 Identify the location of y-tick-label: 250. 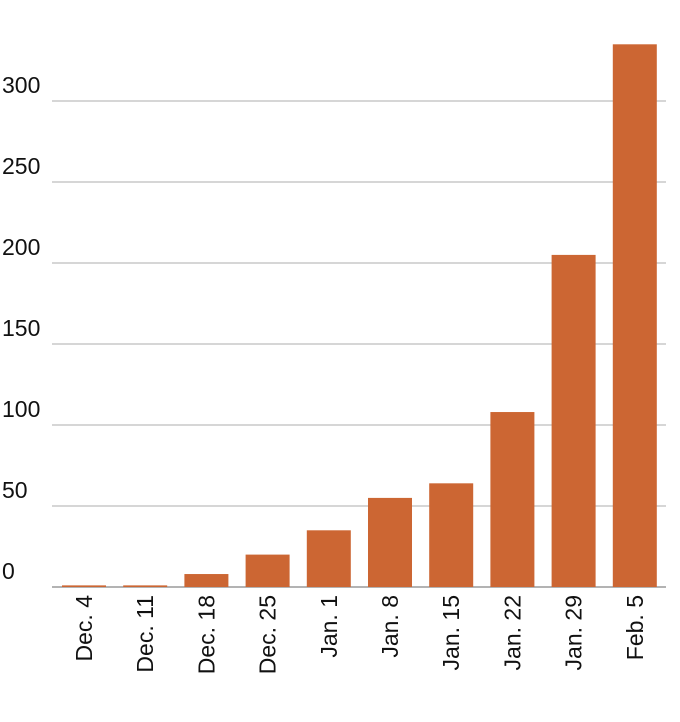
(21, 166).